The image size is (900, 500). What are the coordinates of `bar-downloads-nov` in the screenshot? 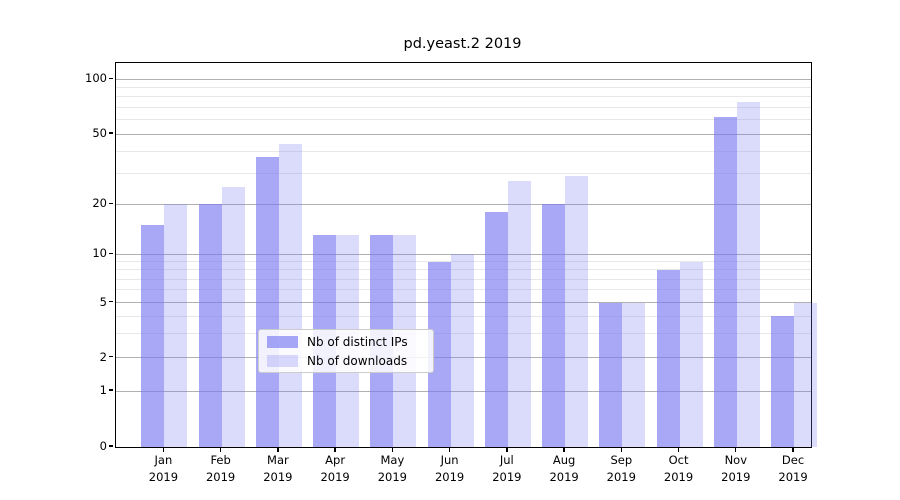 It's located at (748, 274).